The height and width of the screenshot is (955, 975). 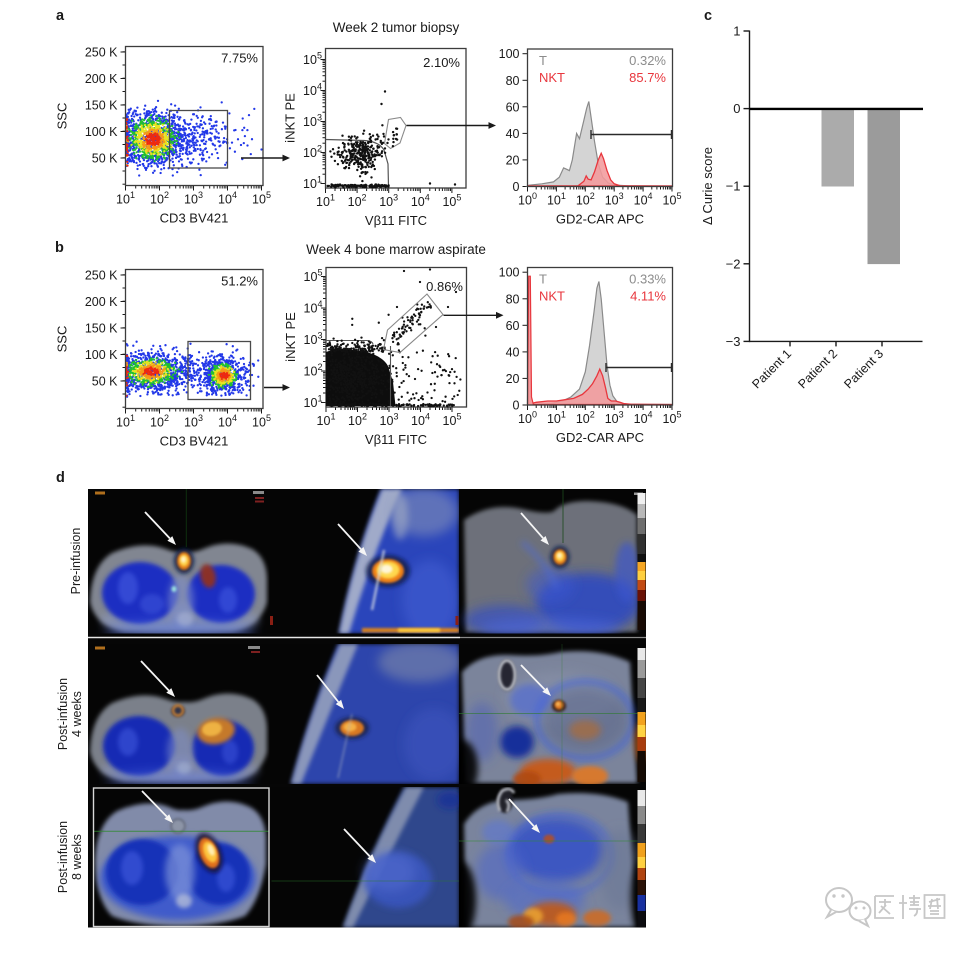 What do you see at coordinates (239, 58) in the screenshot?
I see `svg-text: 7.75%` at bounding box center [239, 58].